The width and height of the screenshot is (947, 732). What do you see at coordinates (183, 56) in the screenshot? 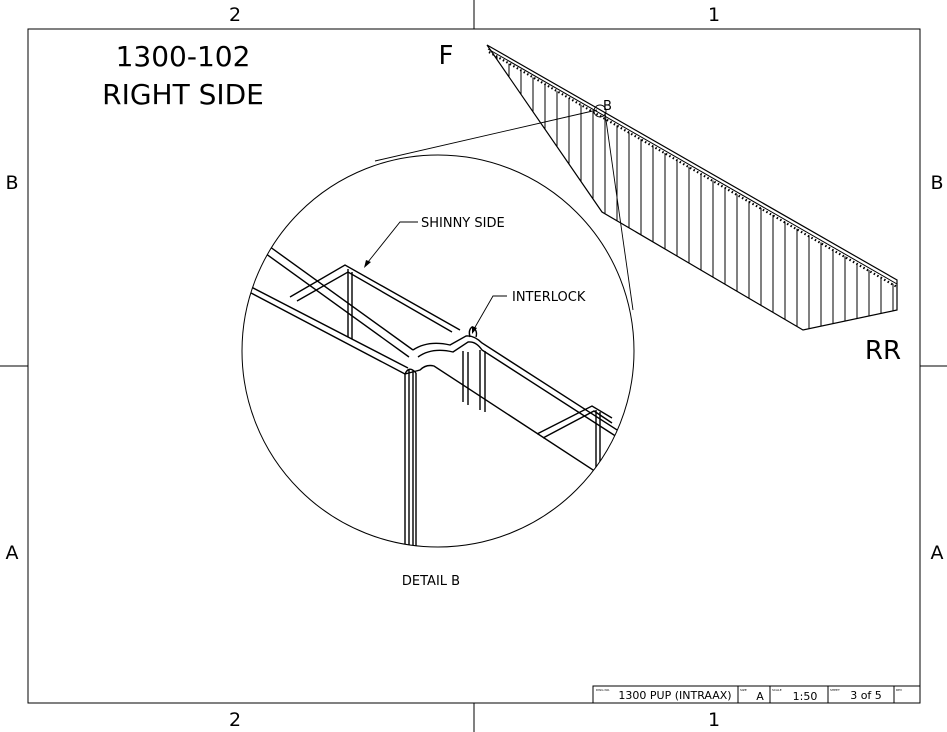
I see `part-number: 1300-102` at bounding box center [183, 56].